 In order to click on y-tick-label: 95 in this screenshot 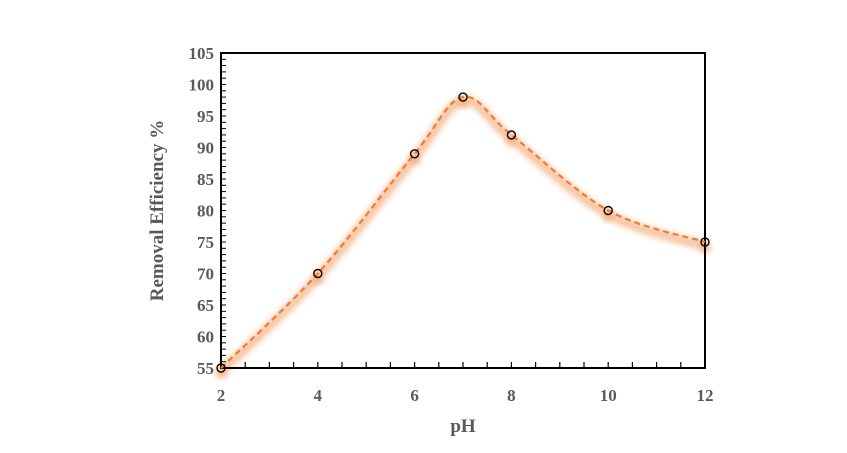, I will do `click(205, 116)`.